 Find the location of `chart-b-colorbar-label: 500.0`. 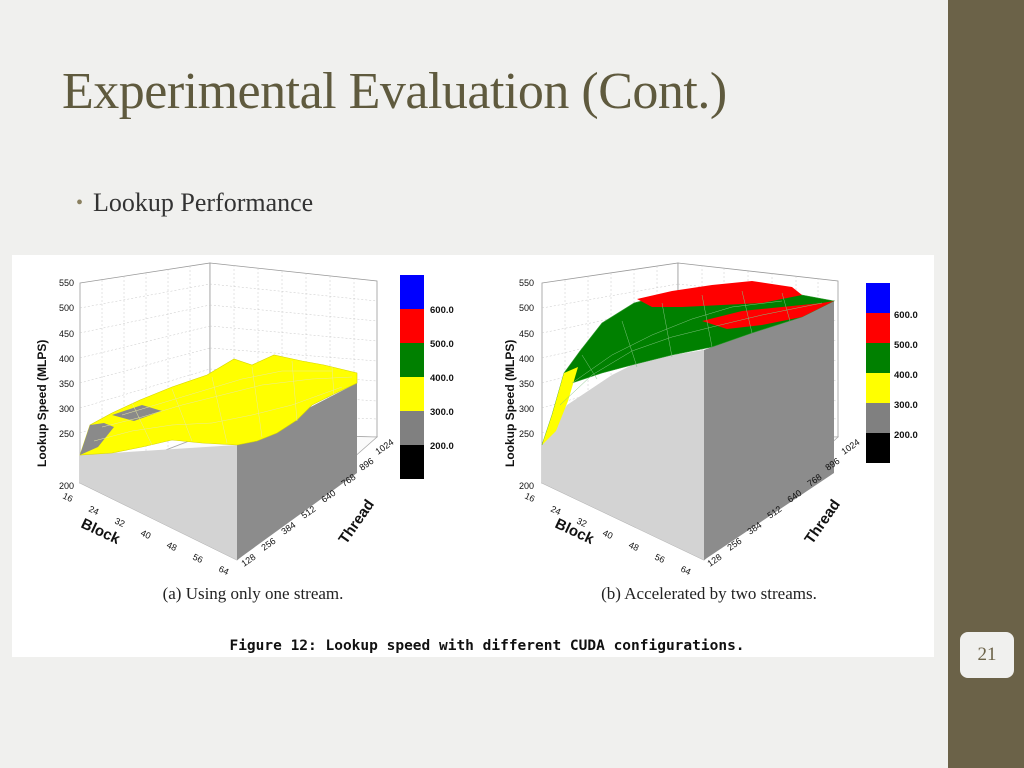

chart-b-colorbar-label: 500.0 is located at coordinates (906, 345).